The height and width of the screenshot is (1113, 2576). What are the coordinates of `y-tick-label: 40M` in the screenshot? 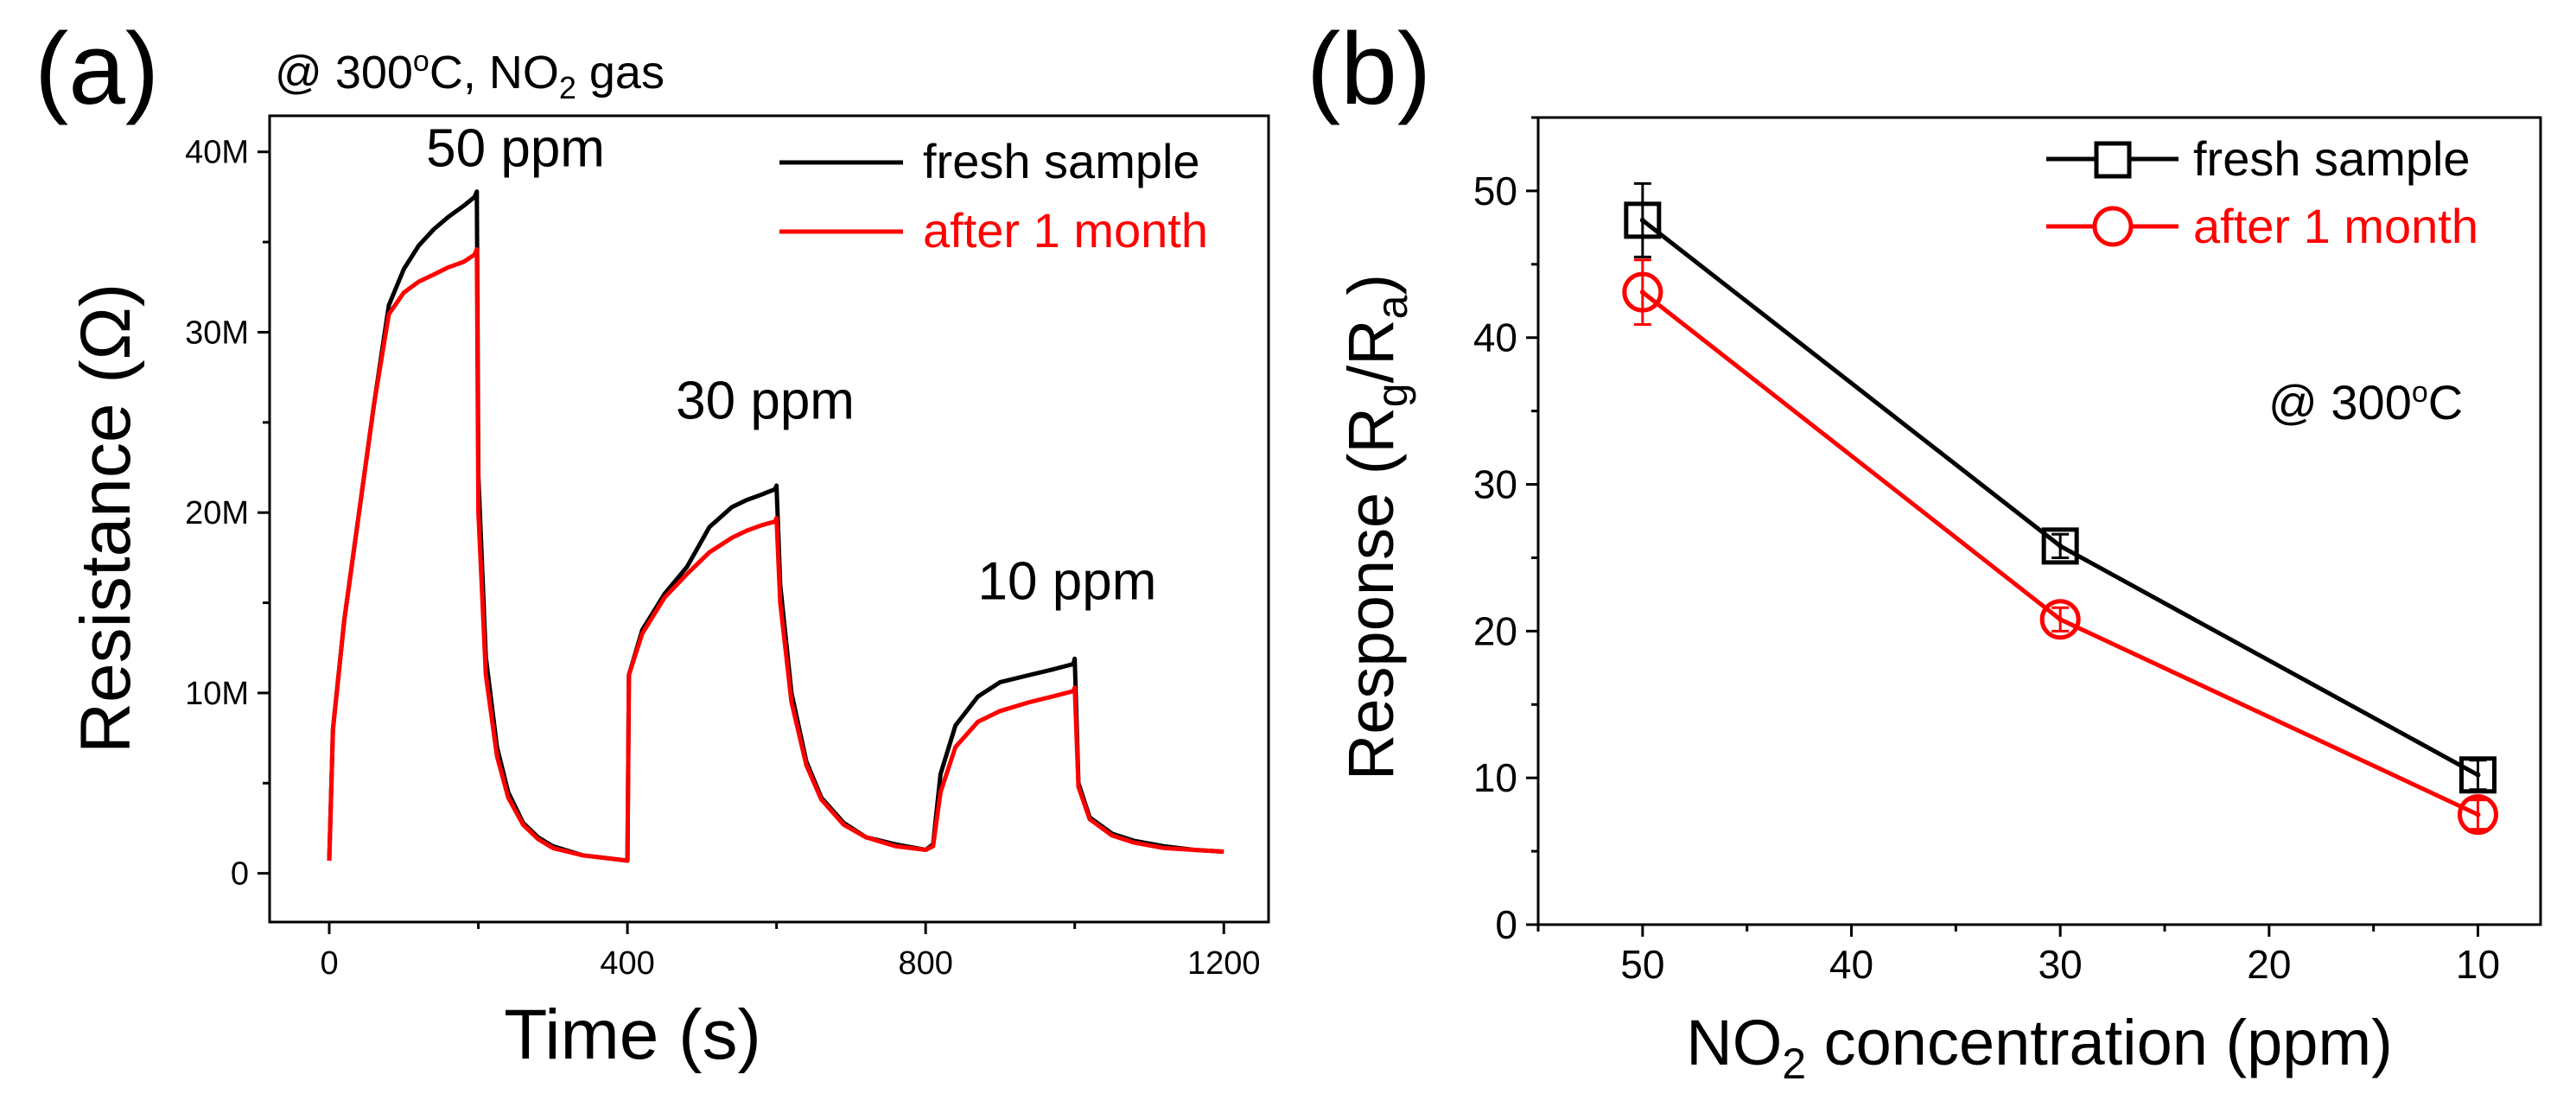 It's located at (217, 153).